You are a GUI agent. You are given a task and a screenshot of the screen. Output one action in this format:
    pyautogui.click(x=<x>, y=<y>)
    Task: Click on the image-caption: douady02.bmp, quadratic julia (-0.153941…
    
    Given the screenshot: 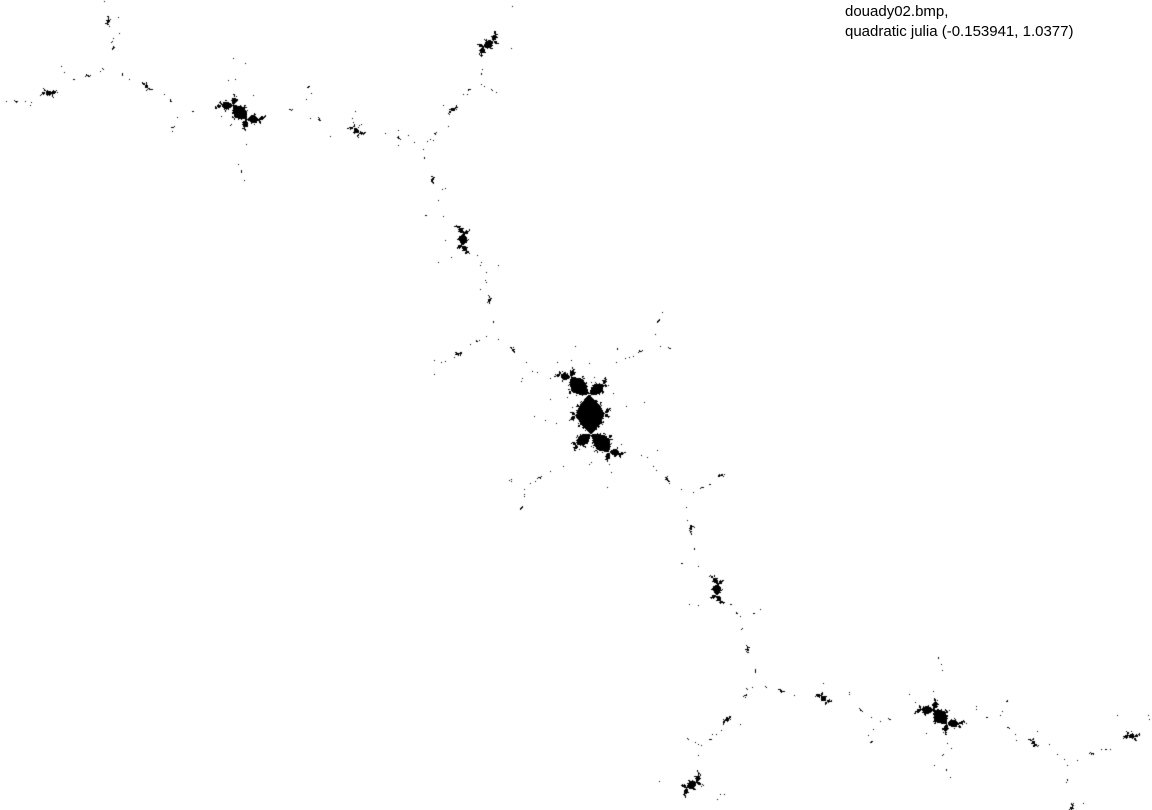 What is the action you would take?
    pyautogui.click(x=959, y=22)
    